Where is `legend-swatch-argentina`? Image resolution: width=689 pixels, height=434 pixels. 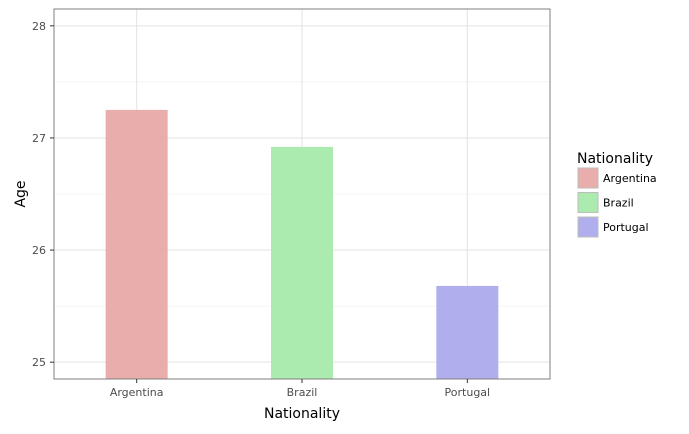 legend-swatch-argentina is located at coordinates (588, 178).